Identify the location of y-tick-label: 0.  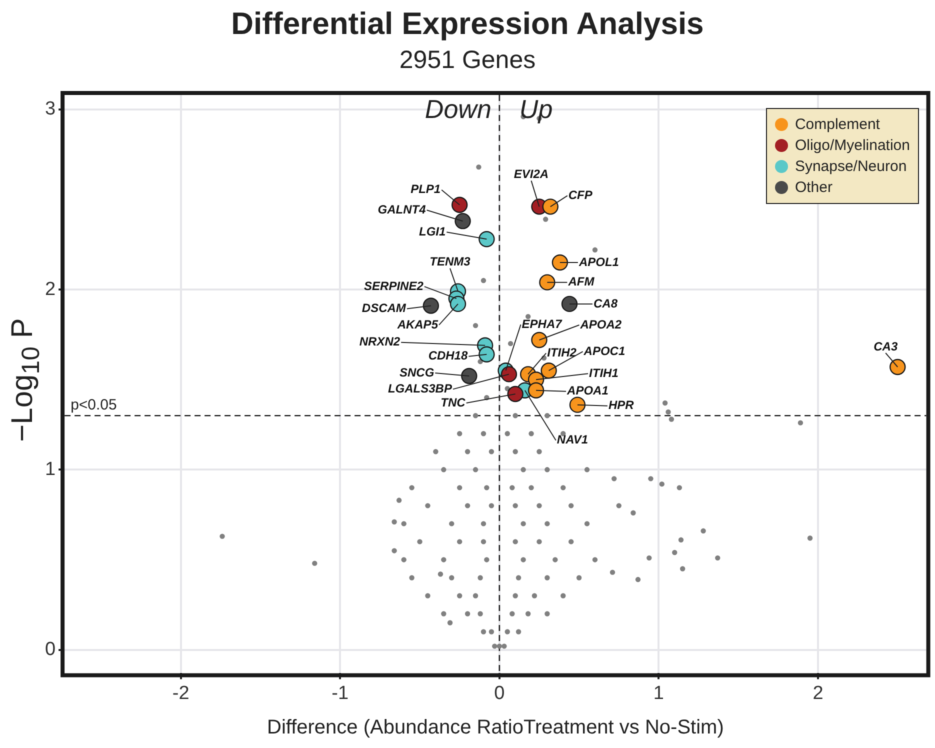
(50, 649).